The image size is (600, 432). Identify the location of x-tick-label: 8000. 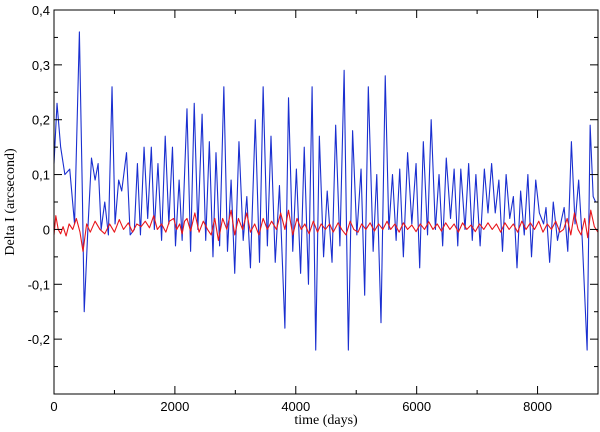
(537, 406).